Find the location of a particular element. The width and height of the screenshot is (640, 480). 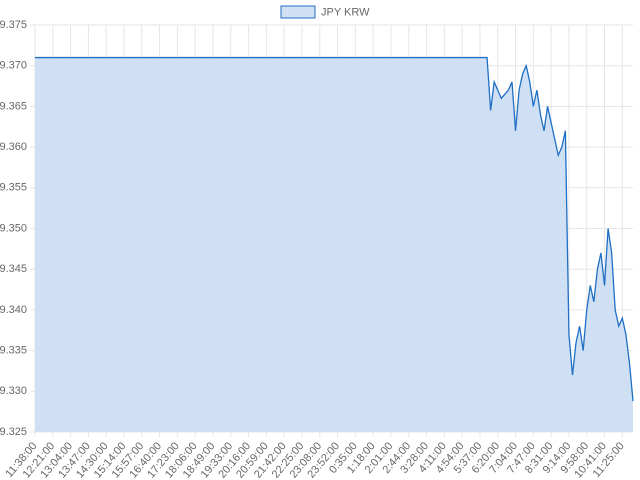

y-tick-label: 9.370 is located at coordinates (13, 66).